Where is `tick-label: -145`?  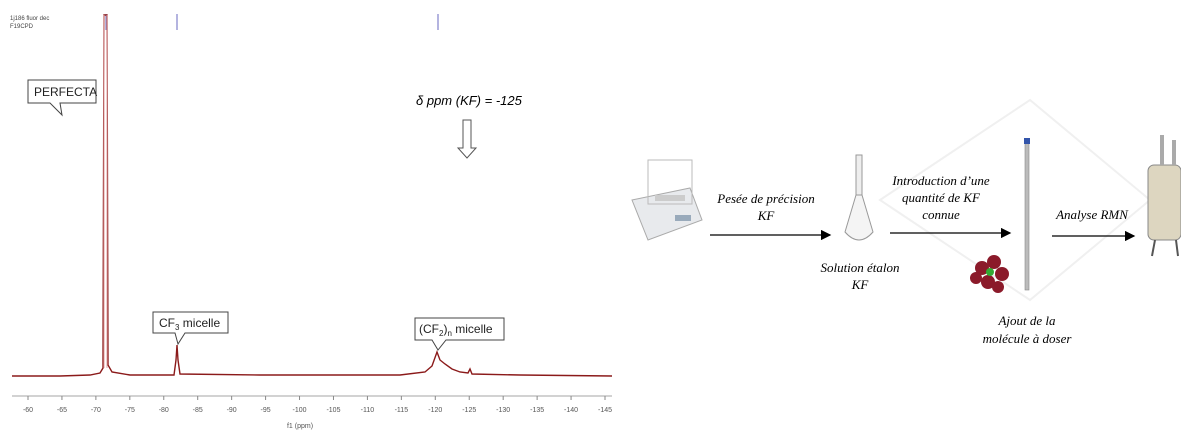 tick-label: -145 is located at coordinates (605, 410).